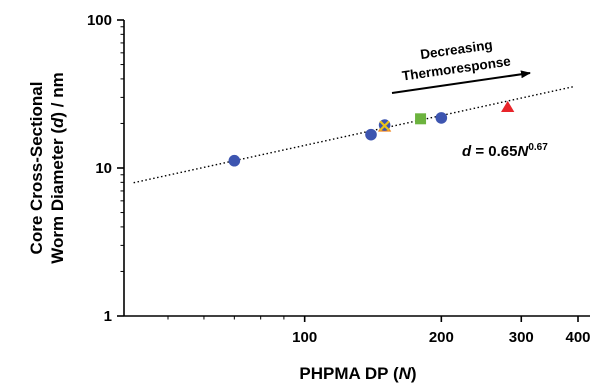 Image resolution: width=608 pixels, height=387 pixels. I want to click on y-tick-label: 10, so click(103, 168).